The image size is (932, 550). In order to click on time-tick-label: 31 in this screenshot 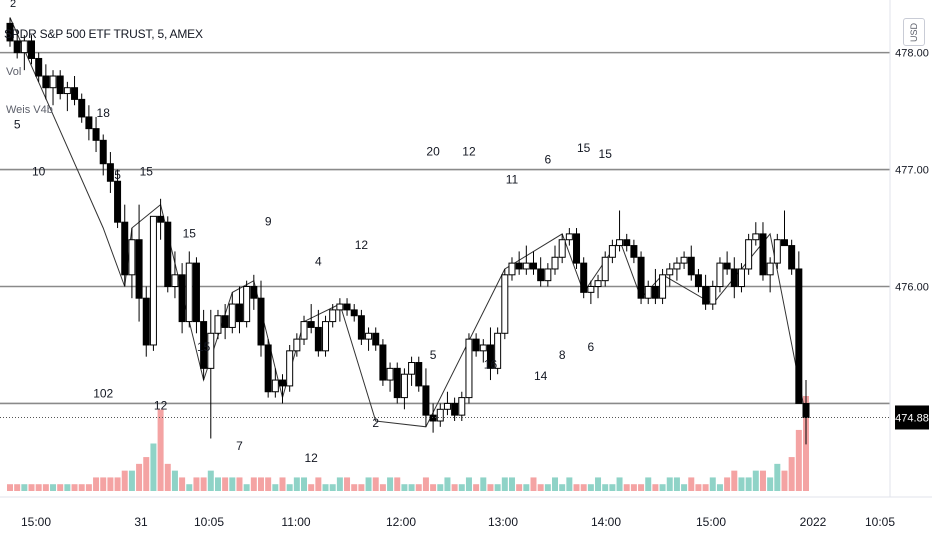, I will do `click(141, 522)`.